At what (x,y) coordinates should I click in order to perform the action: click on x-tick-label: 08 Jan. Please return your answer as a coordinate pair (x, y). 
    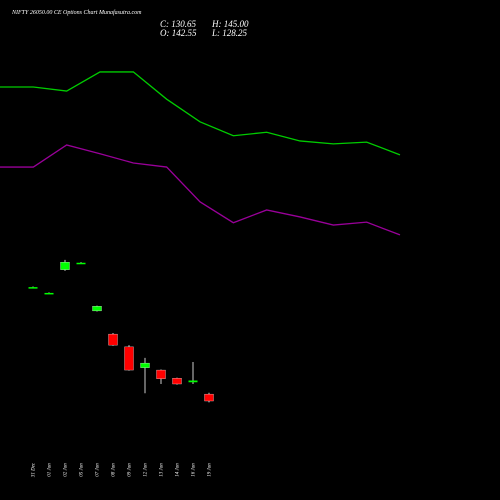
    Looking at the image, I should click on (114, 470).